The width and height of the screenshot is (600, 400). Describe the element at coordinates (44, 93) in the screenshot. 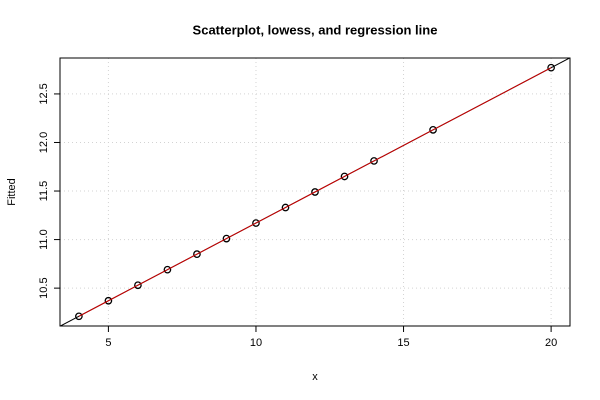

I see `y-tick-label: 12.5` at that location.